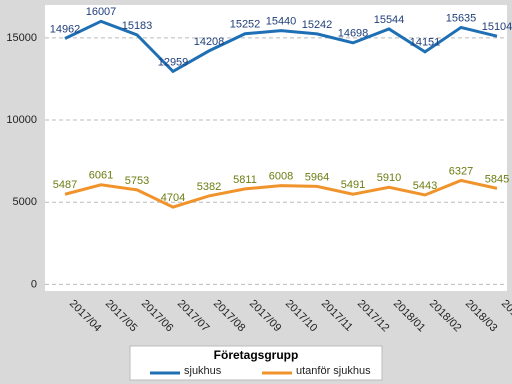 This screenshot has width=512, height=384. I want to click on legend-title: Företagsgrupp, so click(256, 355).